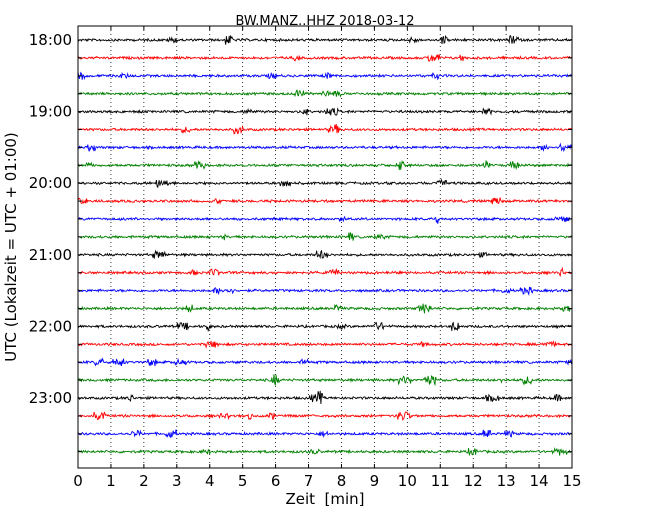  Describe the element at coordinates (50, 398) in the screenshot. I see `y-tick-label: 23:00` at that location.